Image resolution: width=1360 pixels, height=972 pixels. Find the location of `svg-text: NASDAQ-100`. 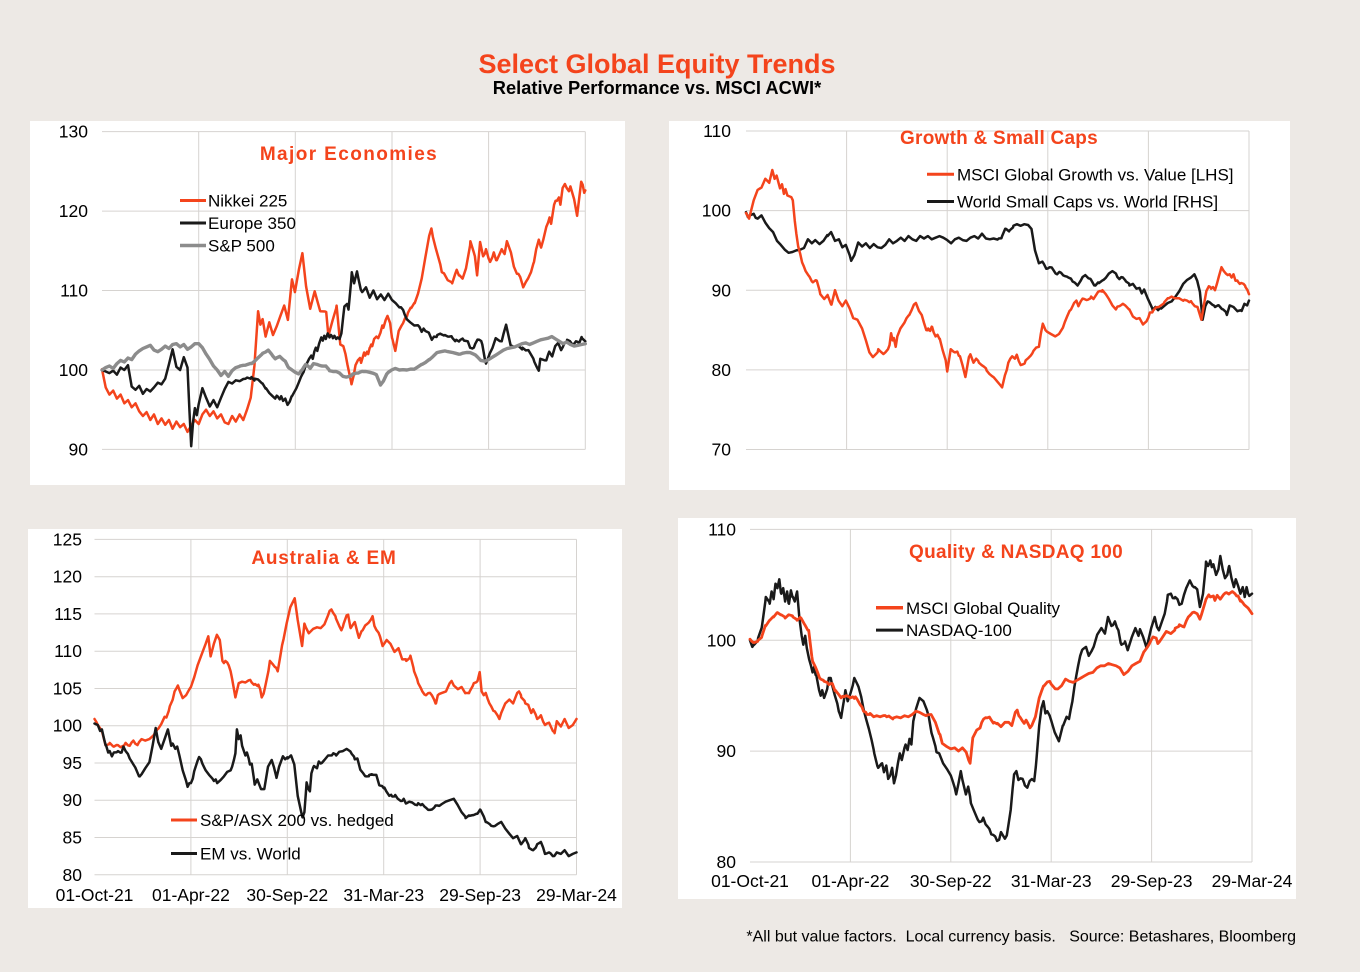

svg-text: NASDAQ-100 is located at coordinates (959, 630).